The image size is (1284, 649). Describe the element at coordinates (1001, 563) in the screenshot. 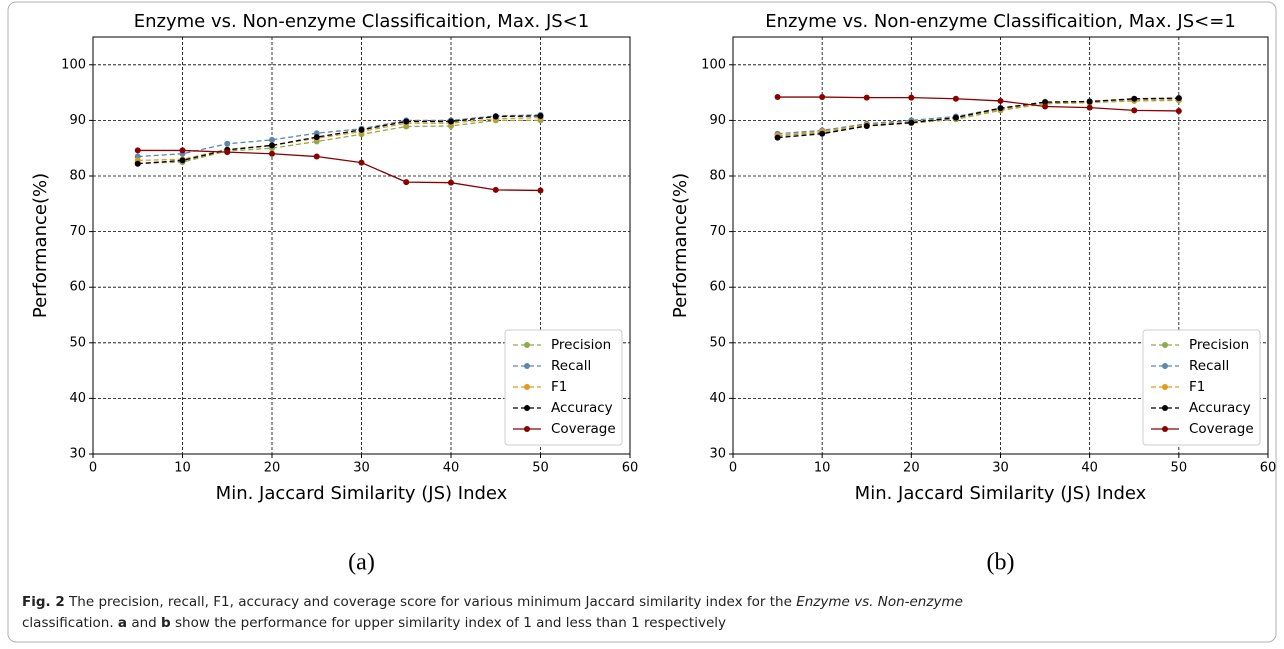

I see `panel-label: (b)` at that location.